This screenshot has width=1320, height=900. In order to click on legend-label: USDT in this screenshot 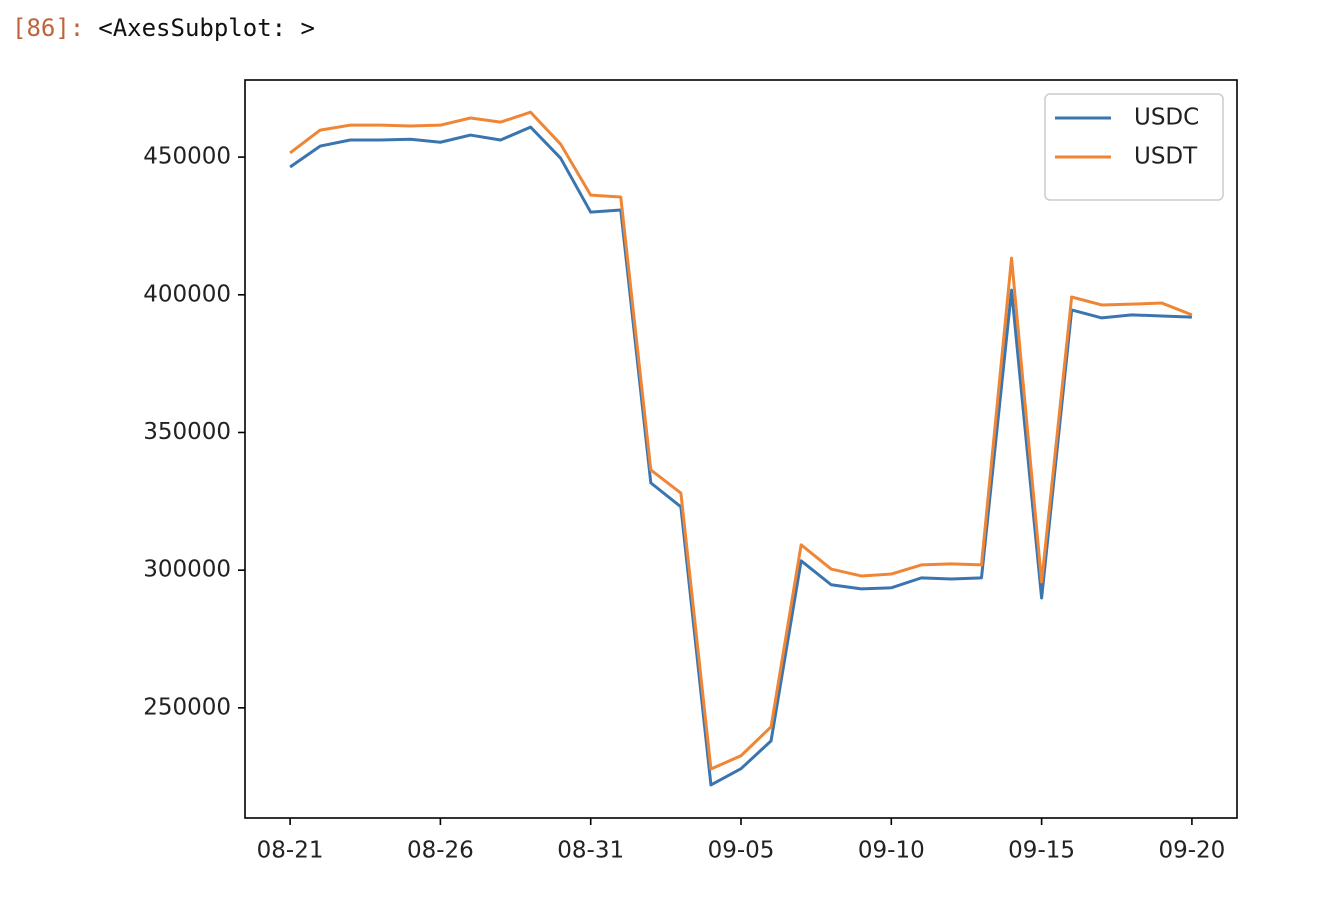, I will do `click(1166, 157)`.